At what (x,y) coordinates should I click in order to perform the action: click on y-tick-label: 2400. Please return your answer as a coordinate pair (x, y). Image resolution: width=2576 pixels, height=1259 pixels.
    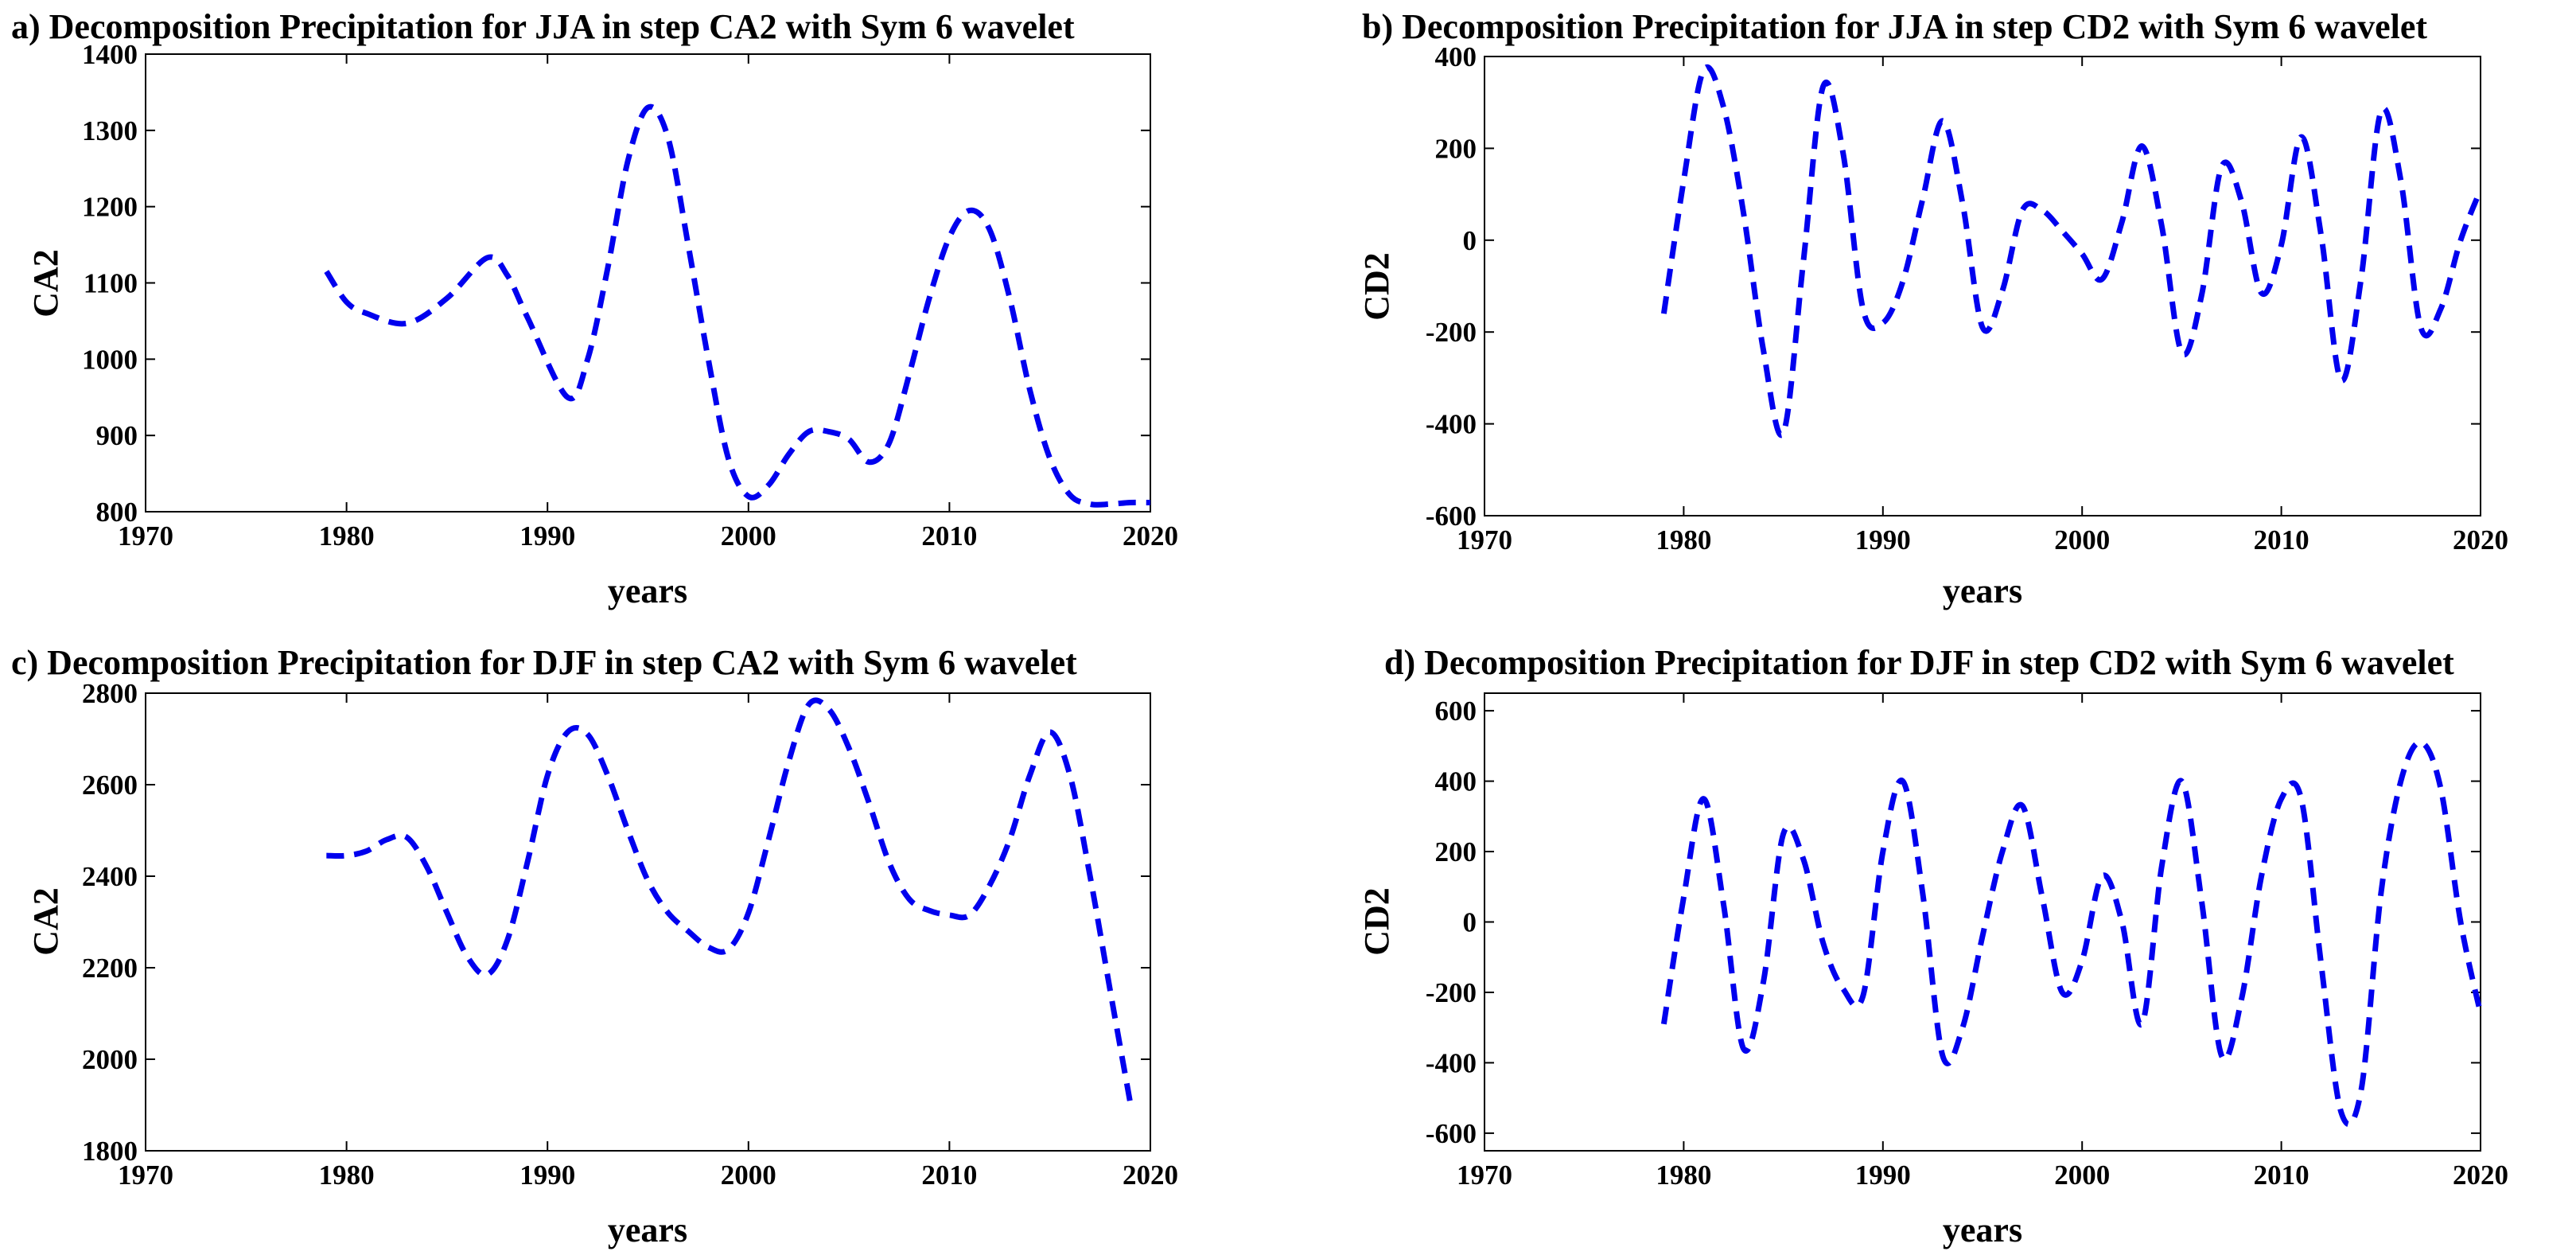
    Looking at the image, I should click on (110, 877).